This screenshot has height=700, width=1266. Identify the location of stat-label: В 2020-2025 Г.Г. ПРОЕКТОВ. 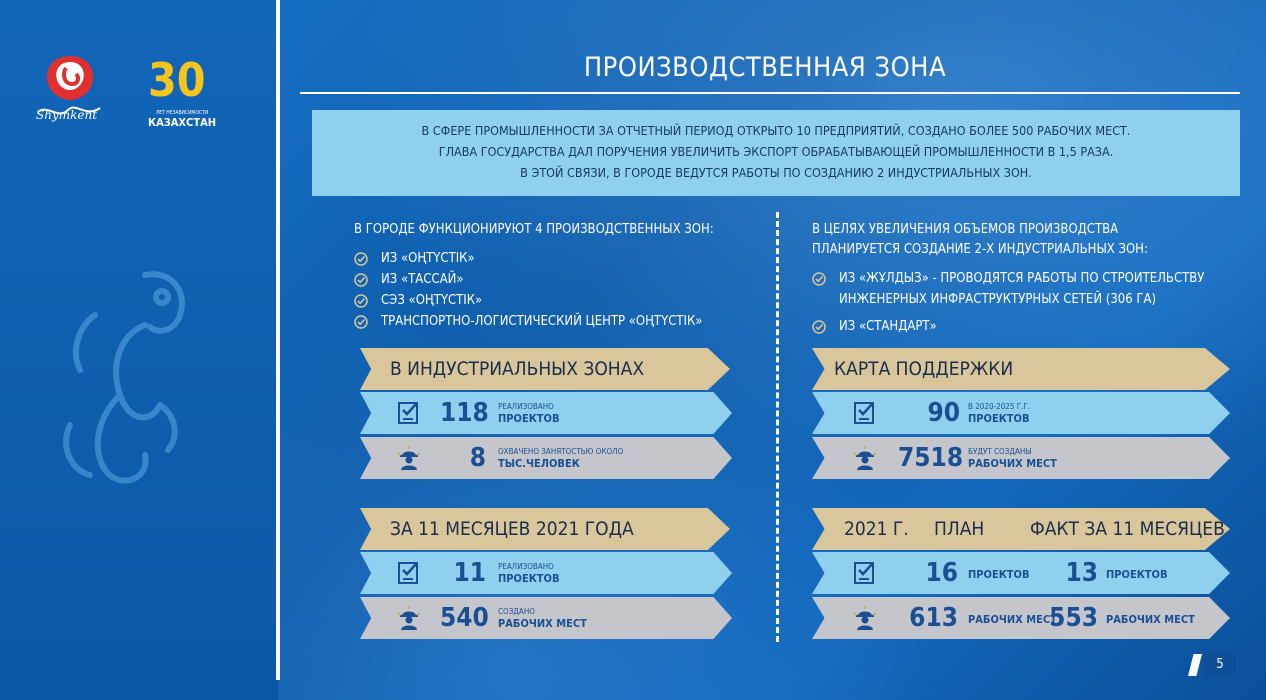
(999, 413).